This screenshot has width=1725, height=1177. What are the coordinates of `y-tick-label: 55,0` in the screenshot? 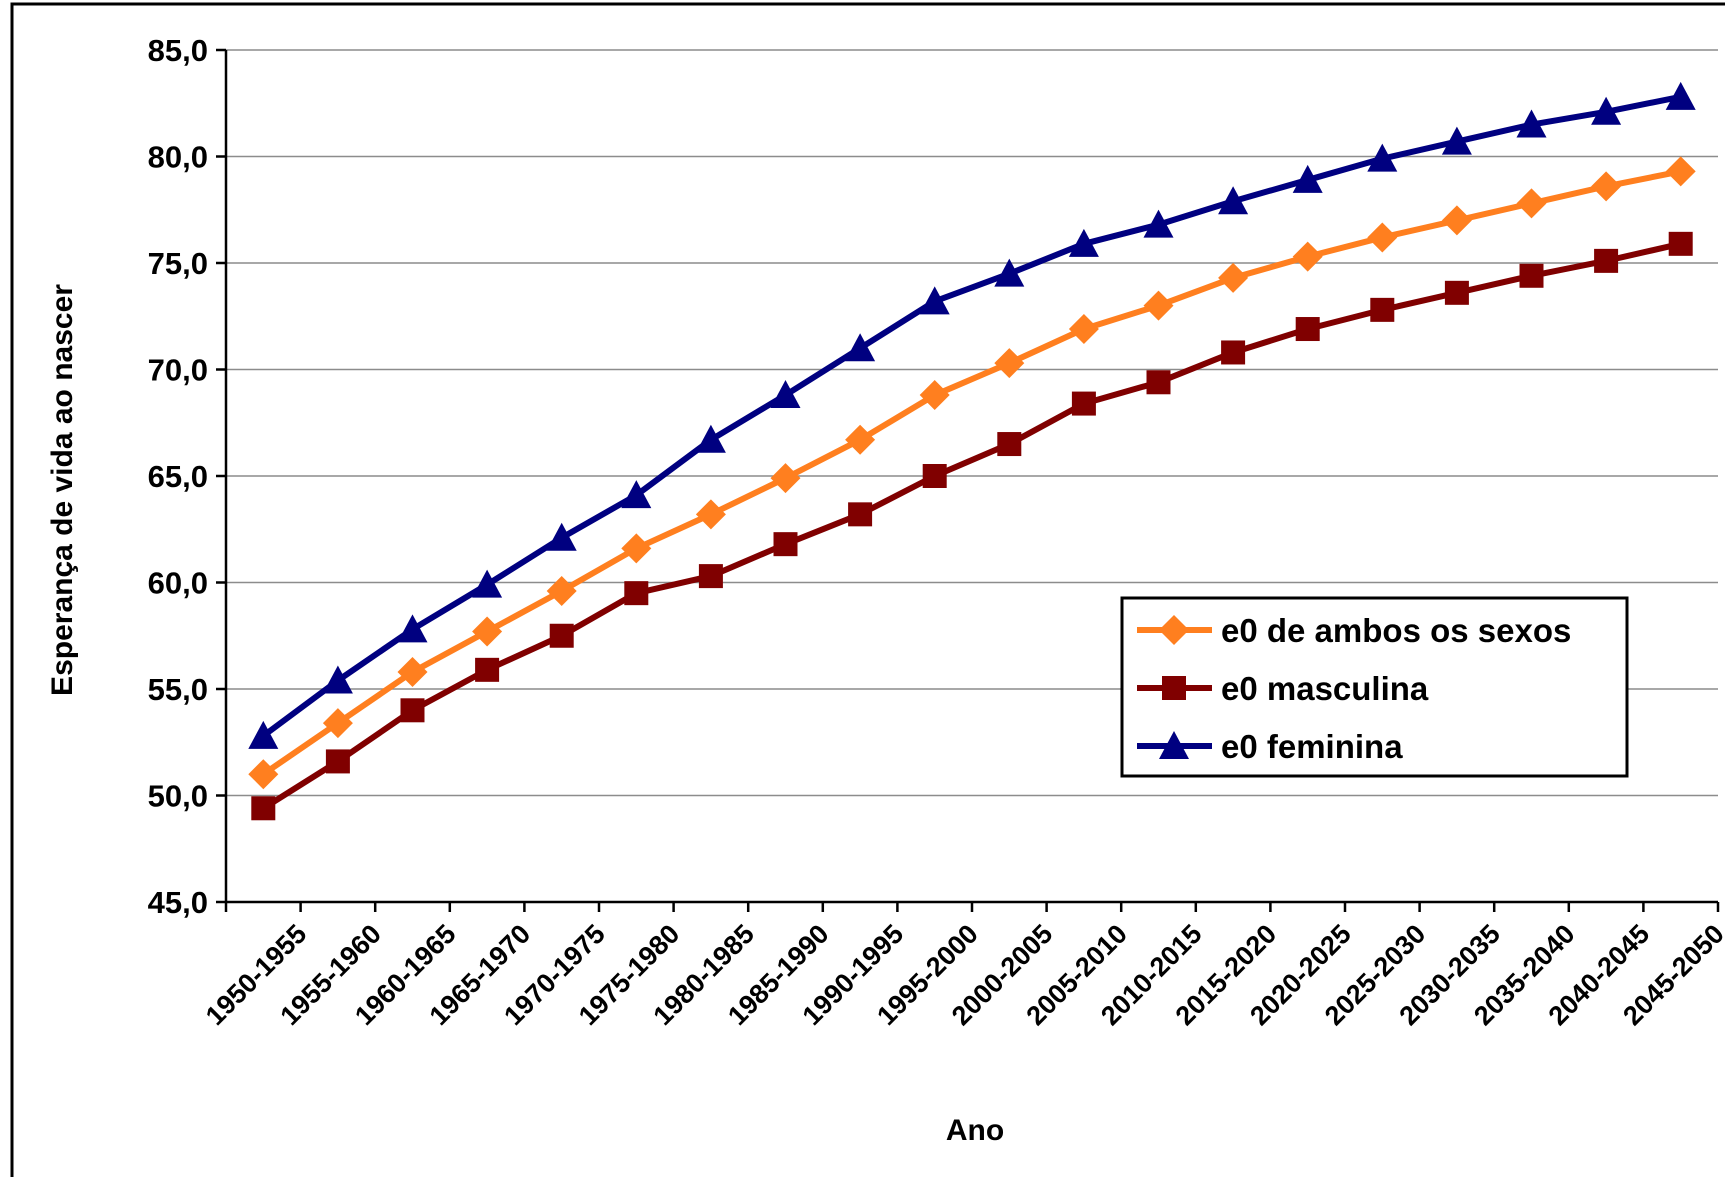 It's located at (178, 689).